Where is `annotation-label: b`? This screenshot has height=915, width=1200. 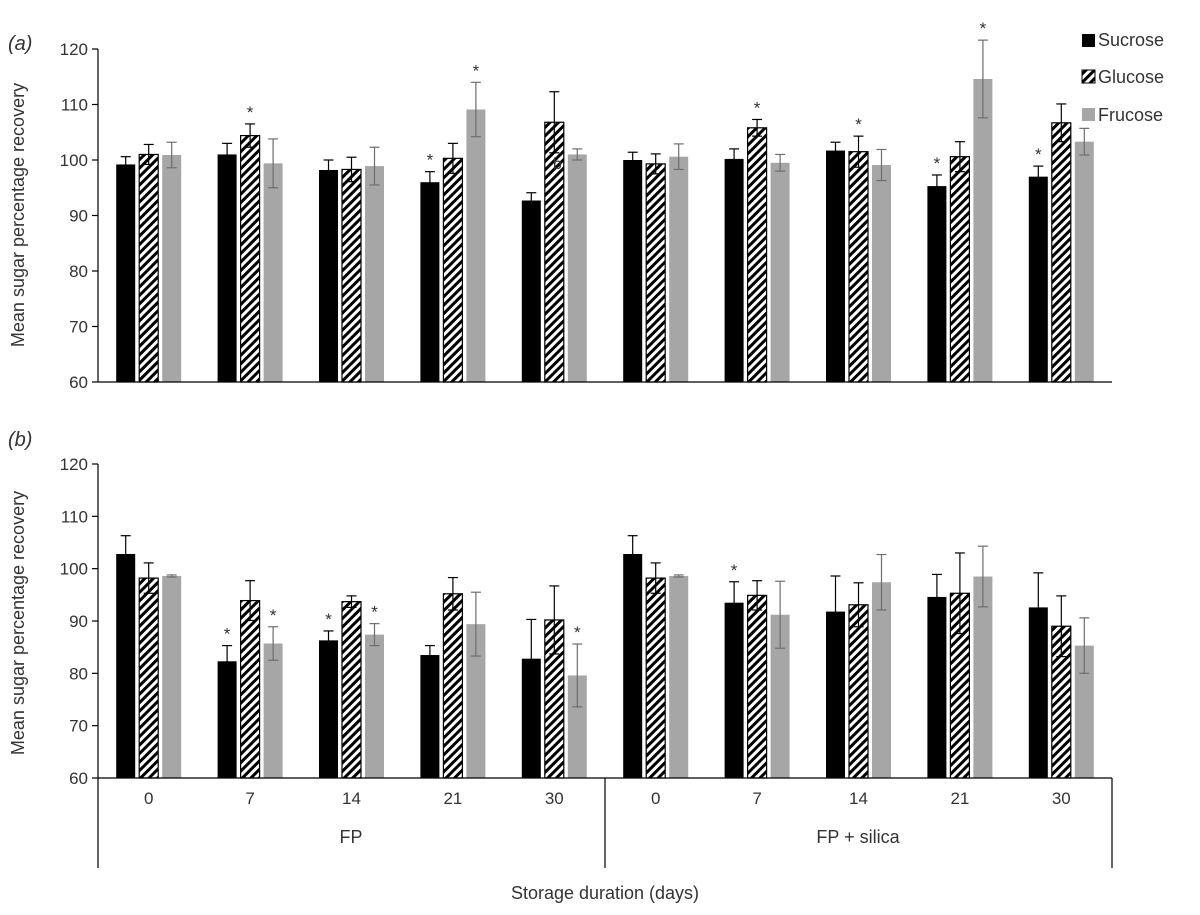
annotation-label: b is located at coordinates (557, 164).